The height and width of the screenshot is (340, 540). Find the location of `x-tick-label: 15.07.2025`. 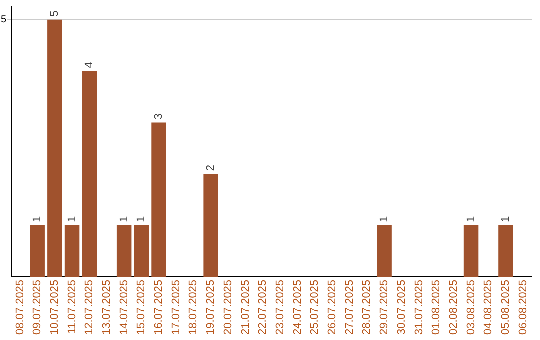

x-tick-label: 15.07.2025 is located at coordinates (142, 308).